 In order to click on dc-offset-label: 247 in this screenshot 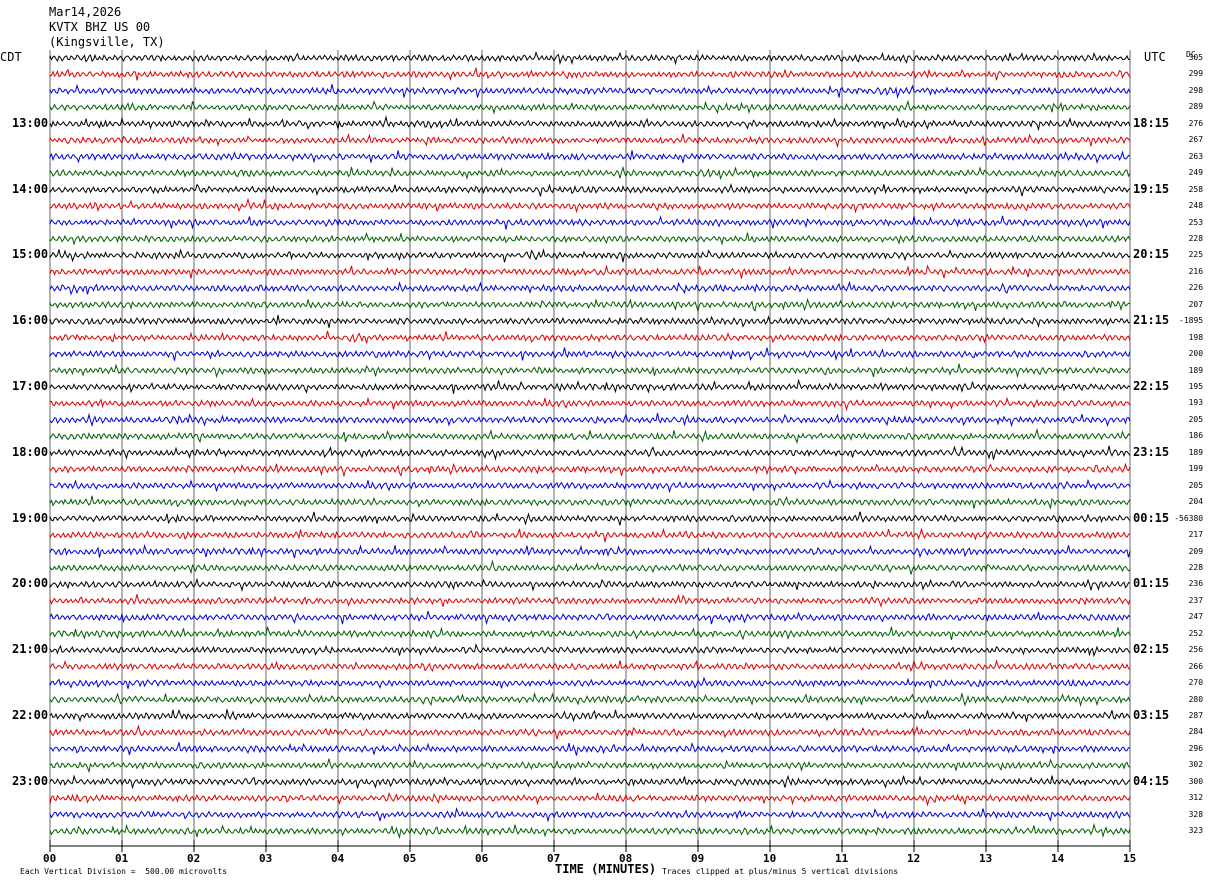, I will do `click(1196, 617)`.